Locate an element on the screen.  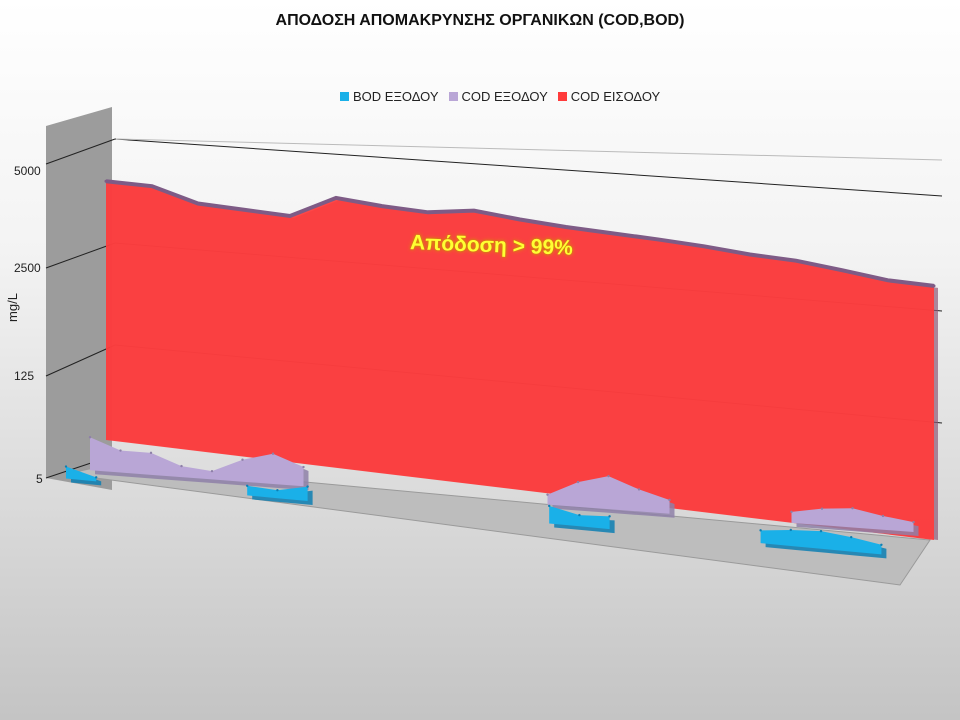
legend-swatch-bod-out is located at coordinates (344, 96).